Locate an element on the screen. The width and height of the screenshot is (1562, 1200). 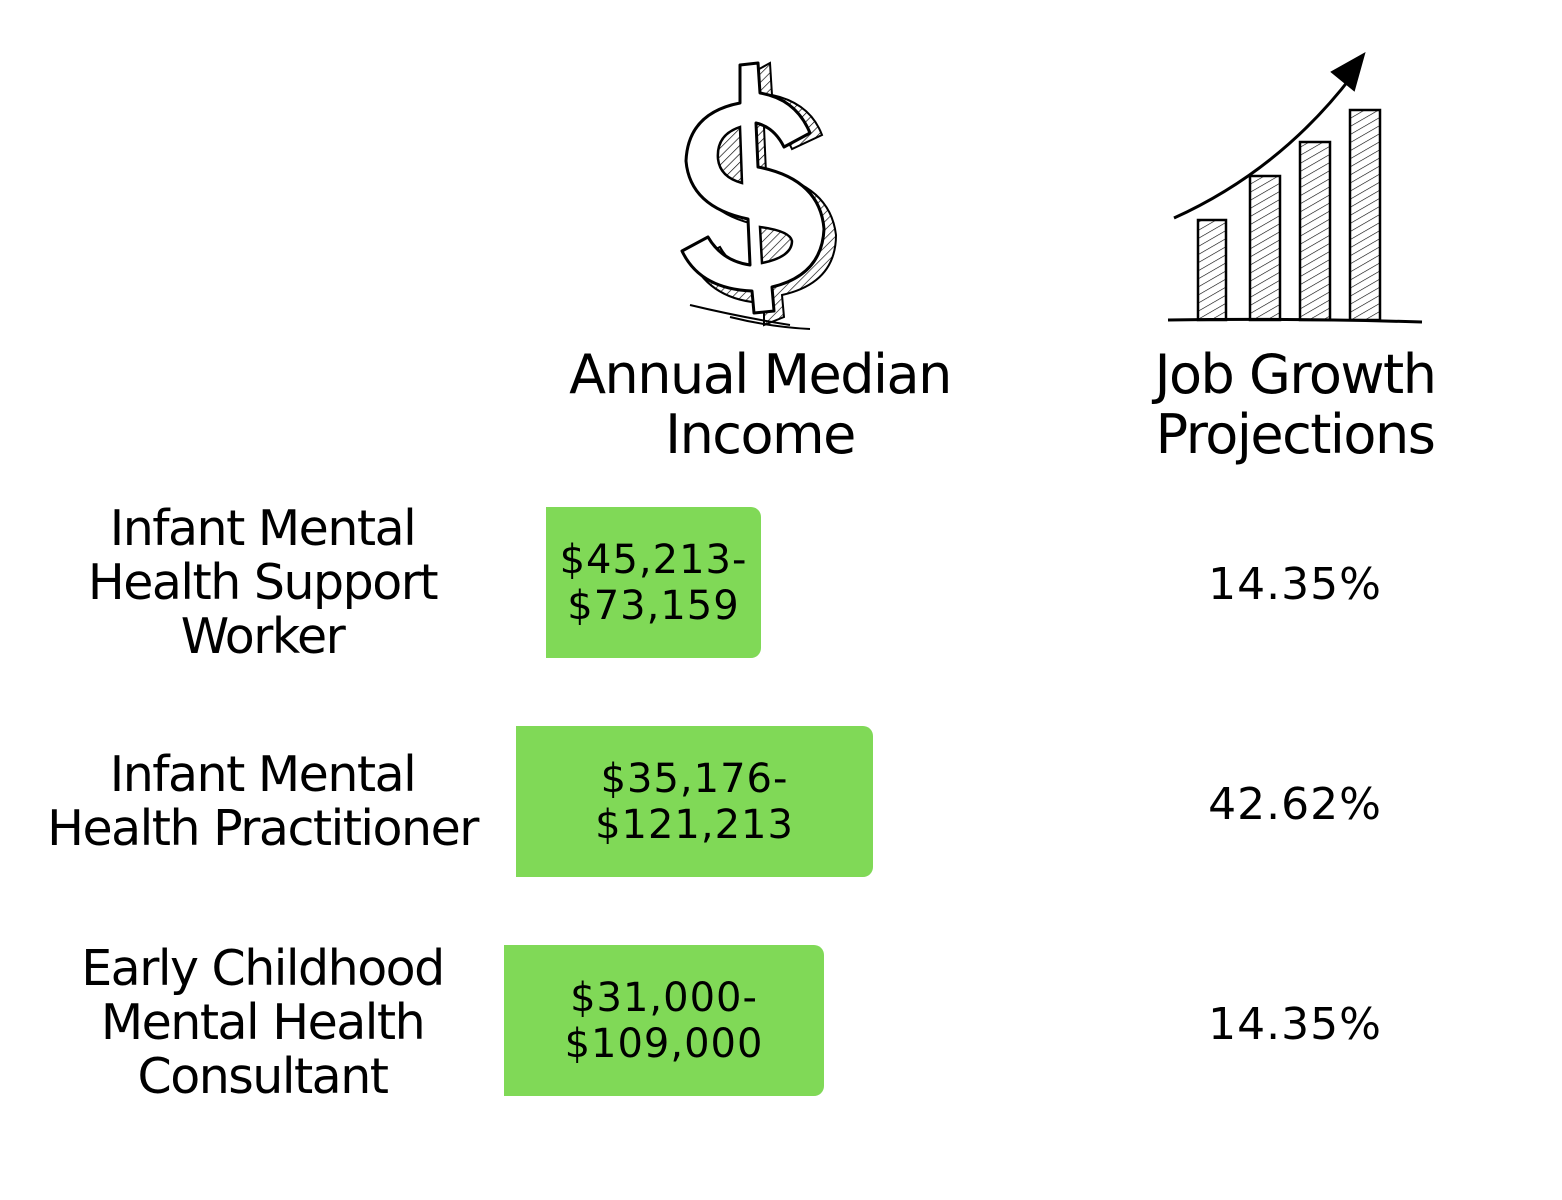
income-range-high: $121,213 is located at coordinates (694, 824).